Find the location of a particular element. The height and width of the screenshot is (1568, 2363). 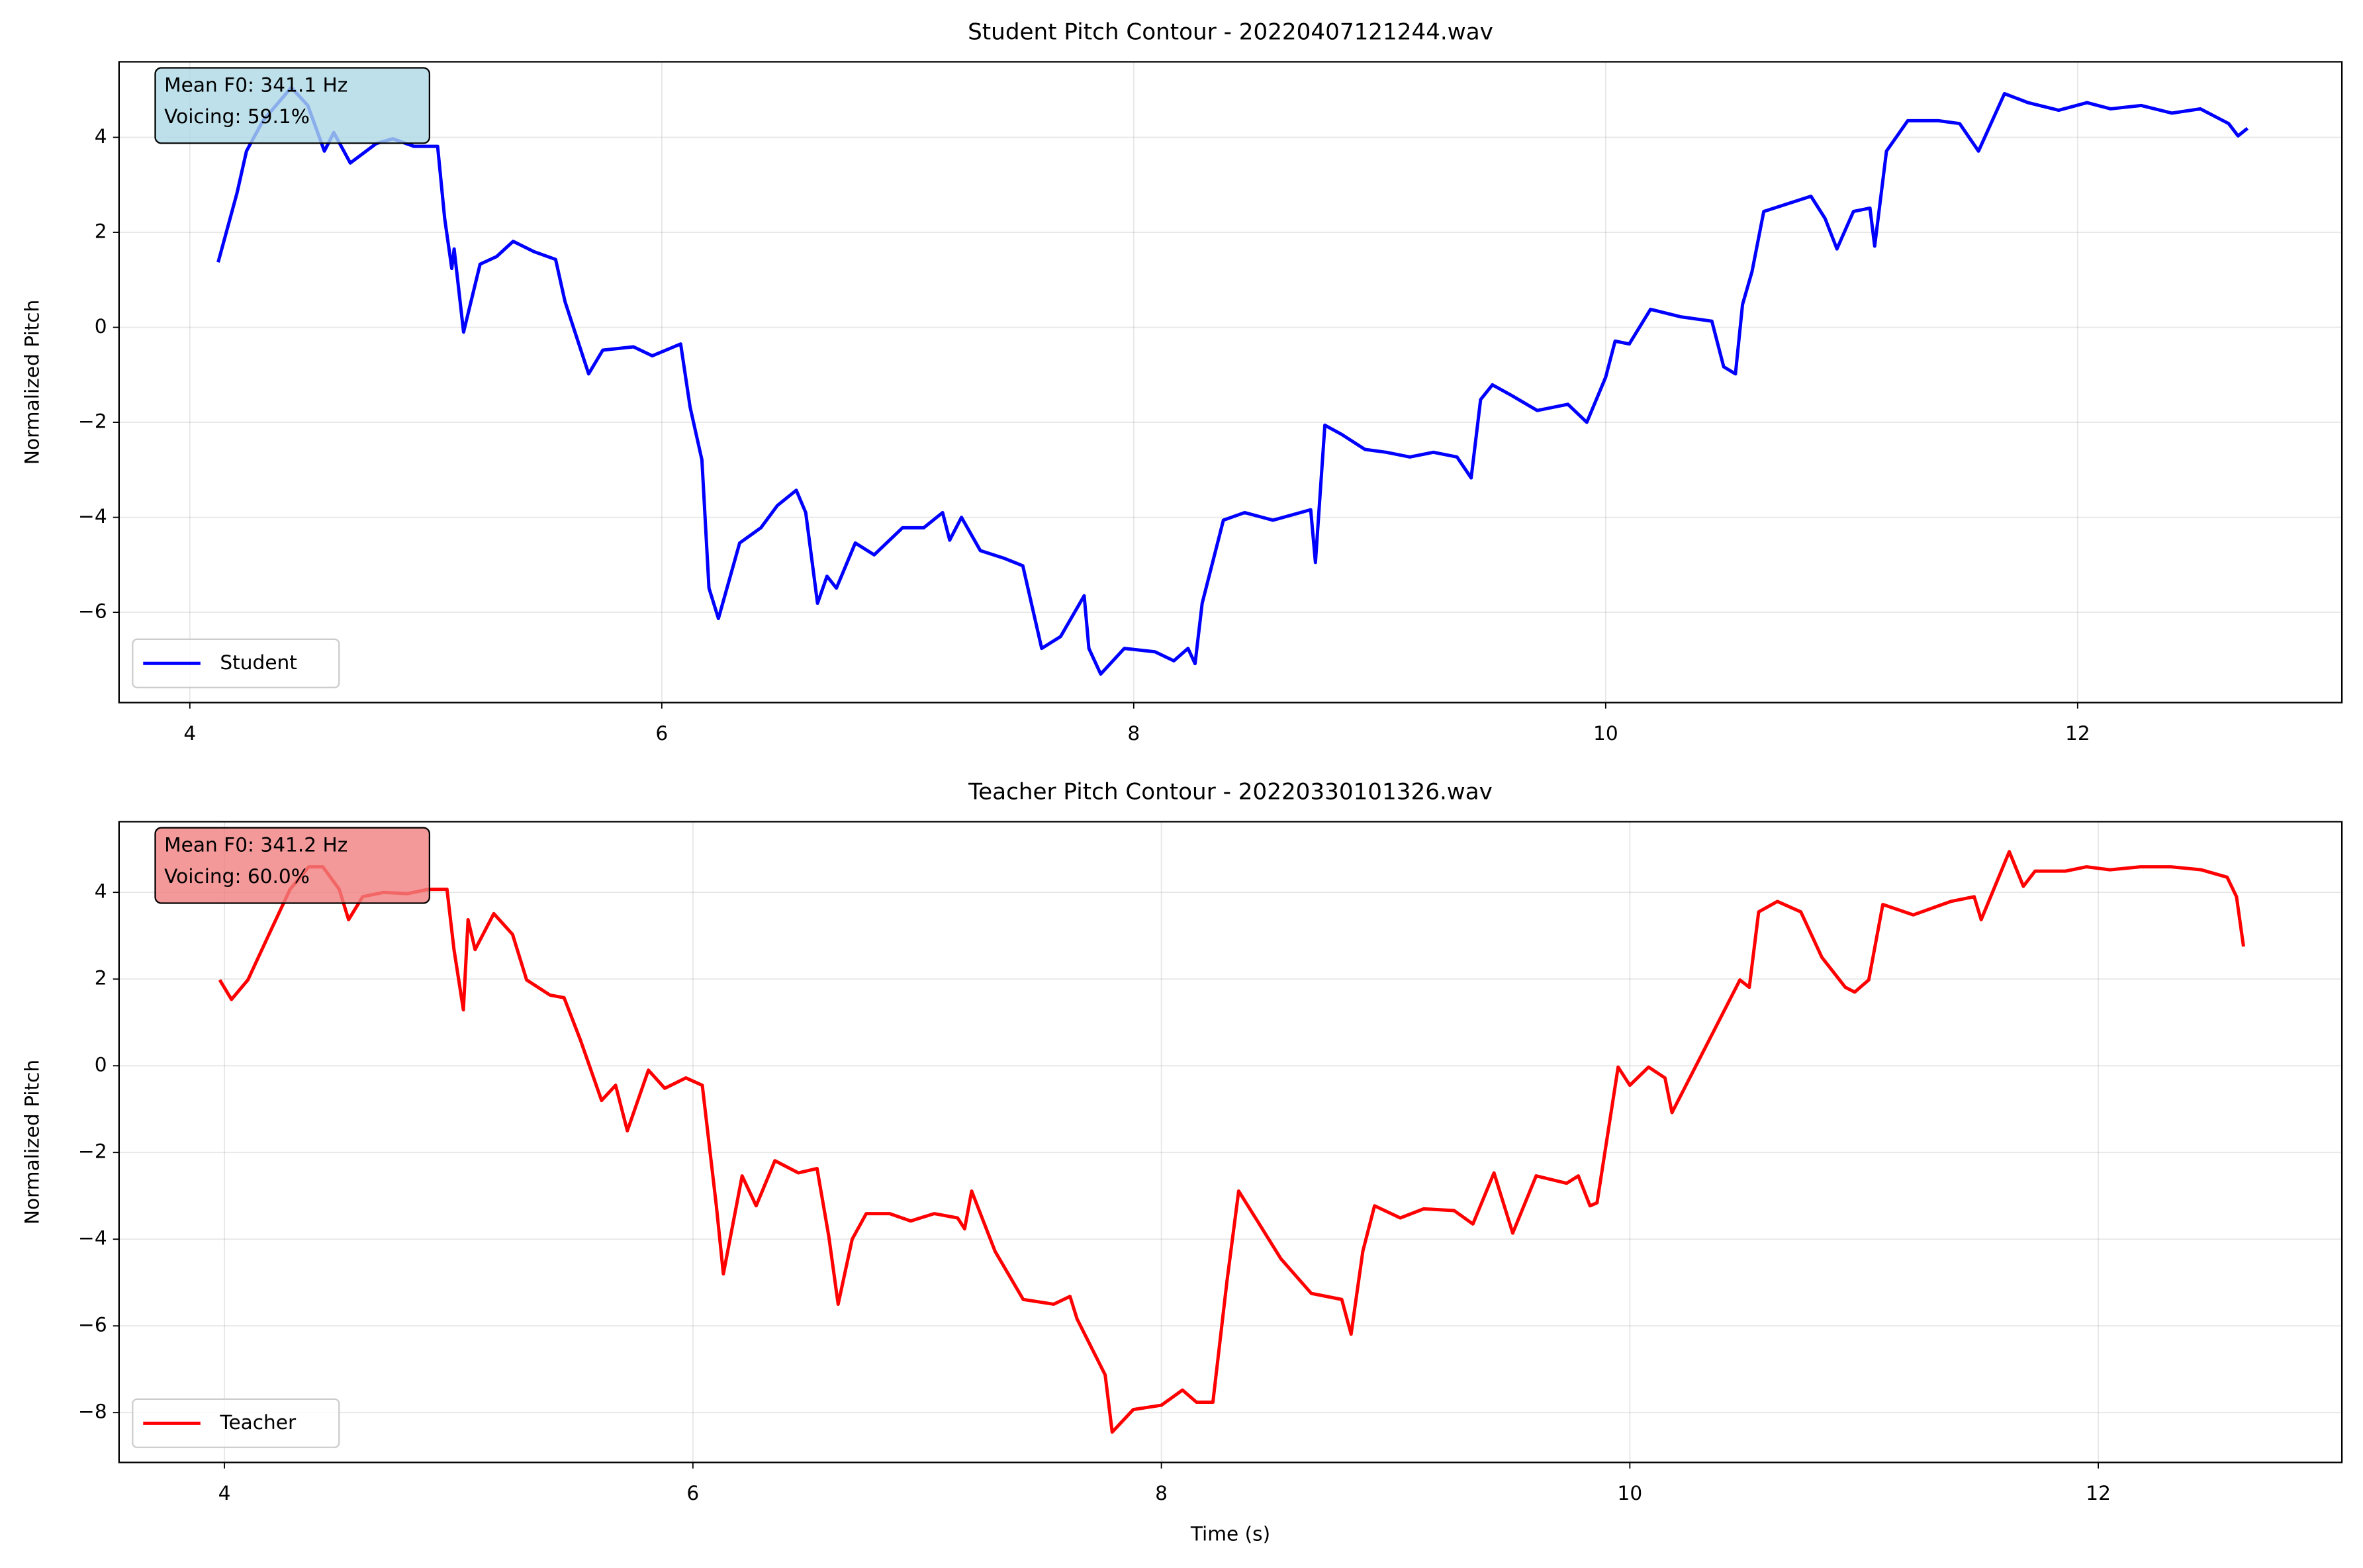

legend-label: Student is located at coordinates (258, 662).